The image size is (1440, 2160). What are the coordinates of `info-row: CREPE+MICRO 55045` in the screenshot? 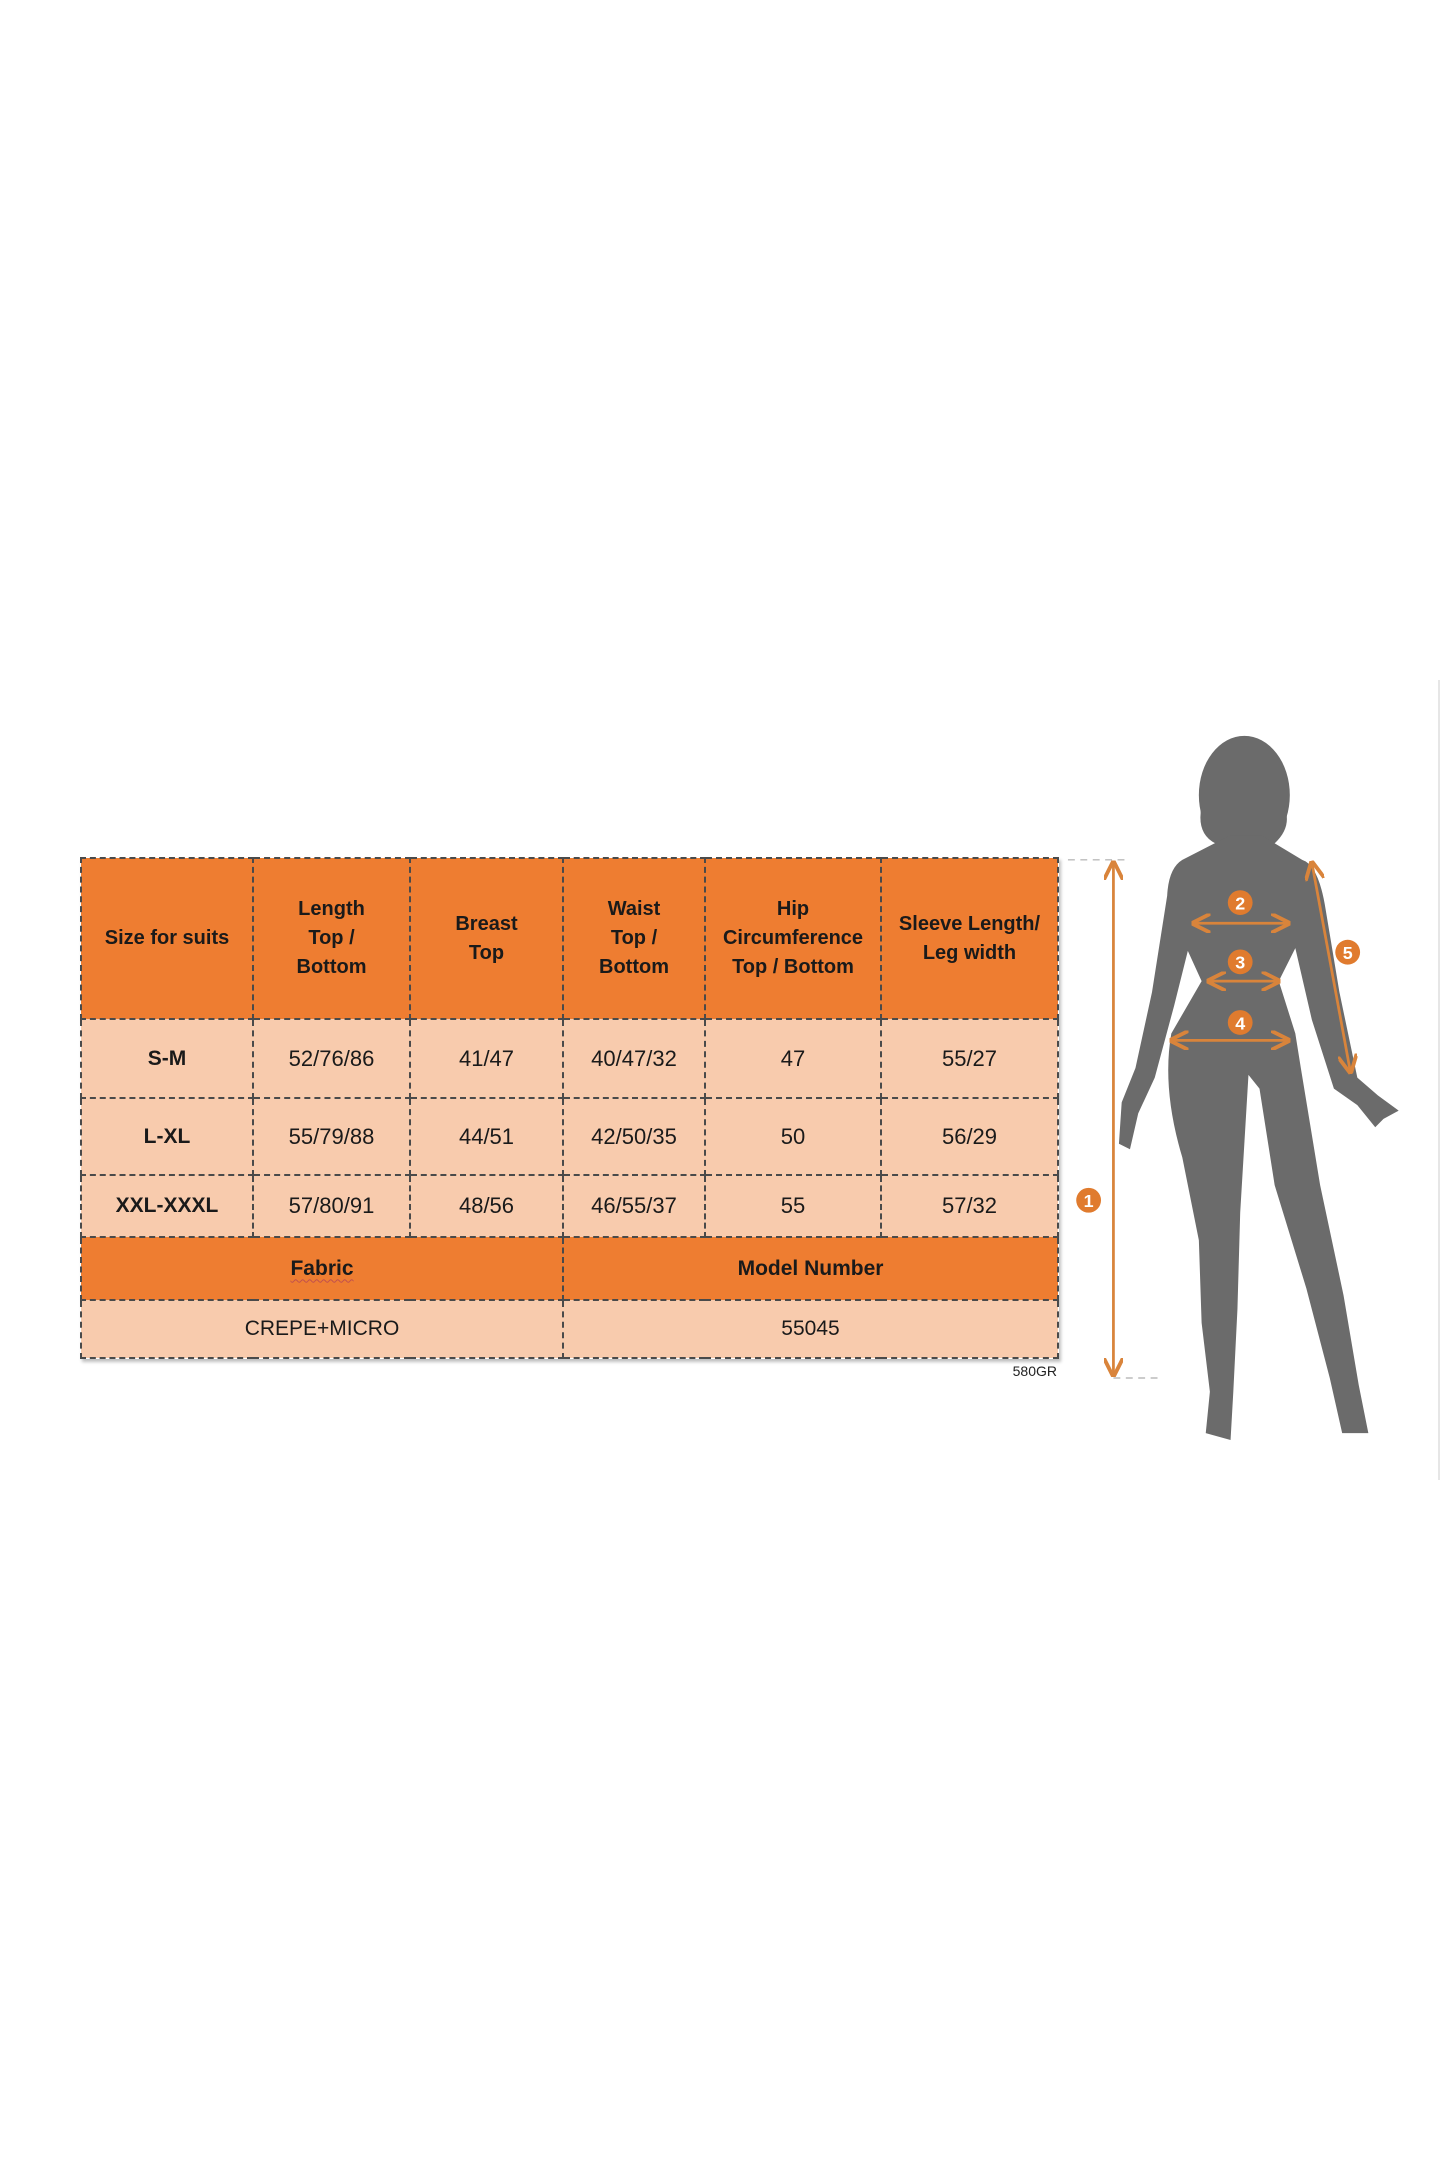 It's located at (569, 1329).